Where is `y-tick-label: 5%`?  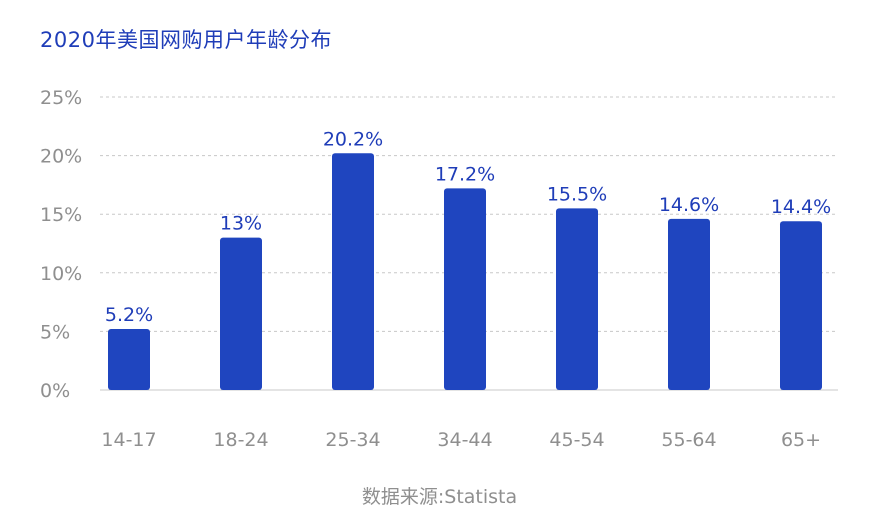 y-tick-label: 5% is located at coordinates (55, 332).